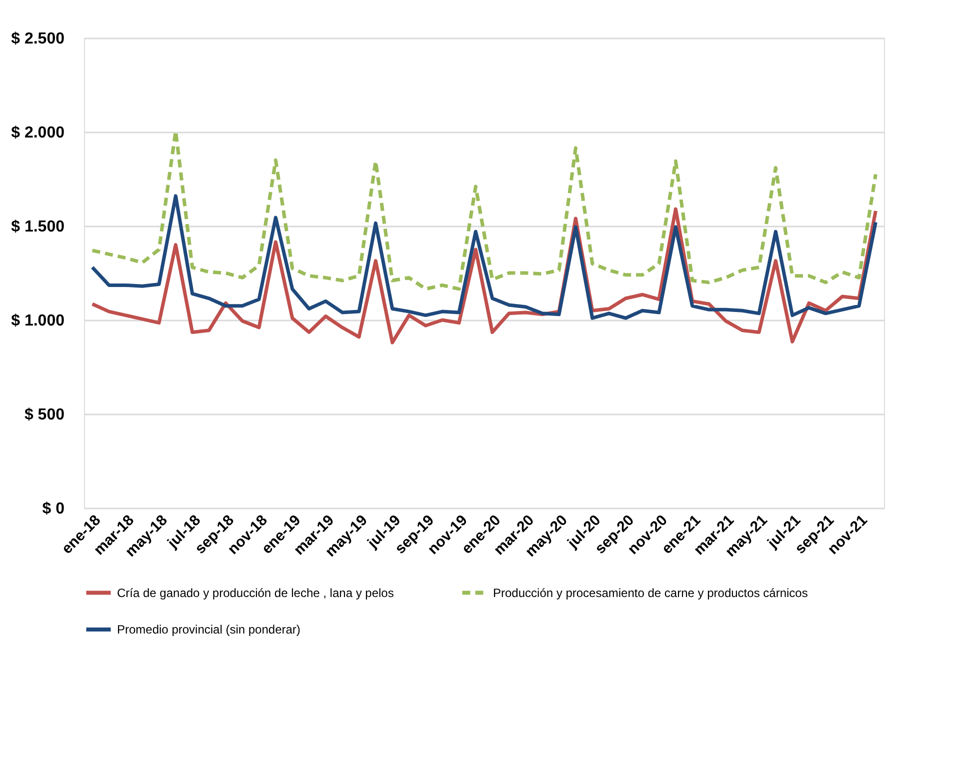 This screenshot has height=778, width=978. What do you see at coordinates (38, 39) in the screenshot?
I see `y-tick-label: $ 2.500` at bounding box center [38, 39].